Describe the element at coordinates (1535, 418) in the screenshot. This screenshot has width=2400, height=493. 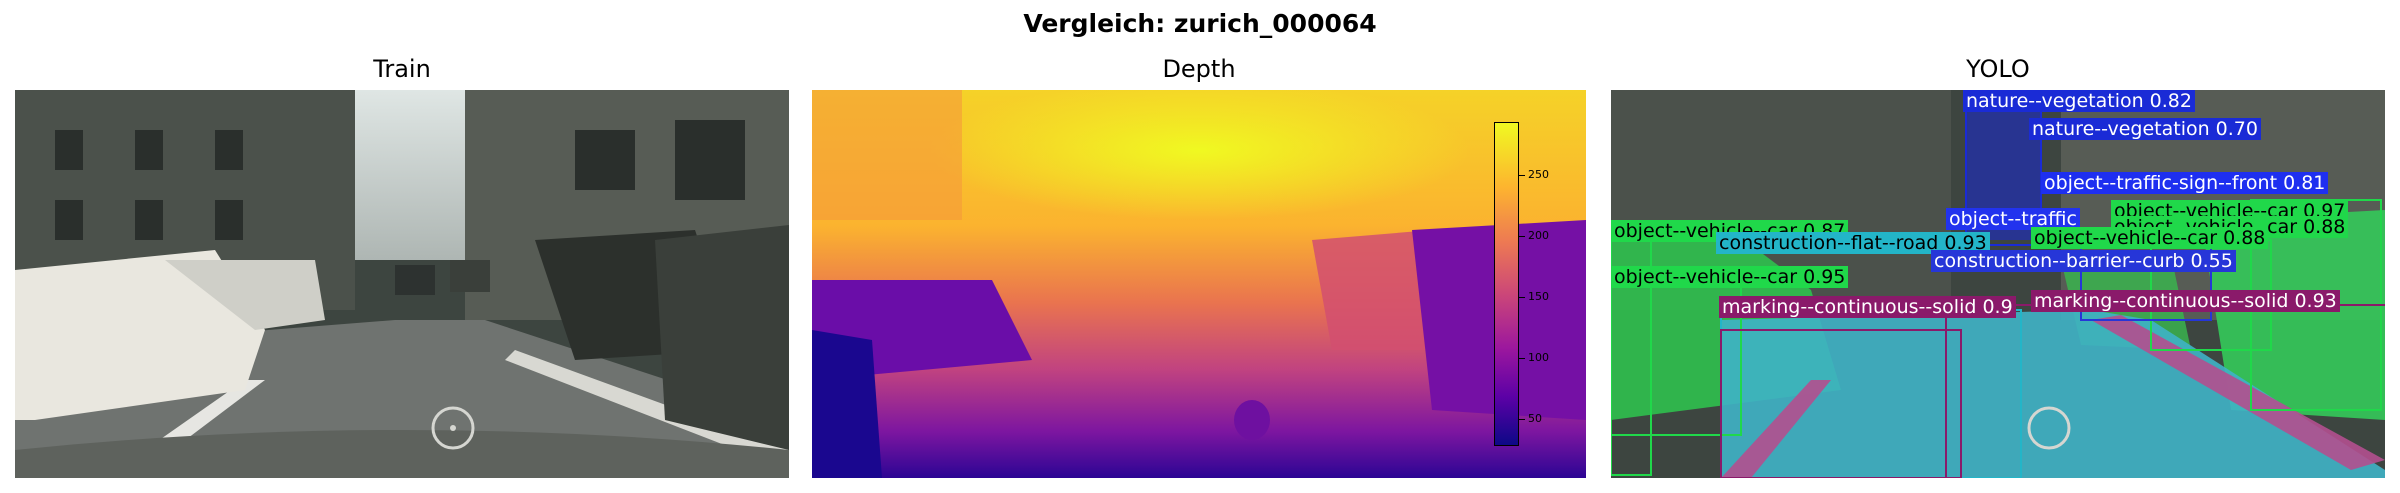
I see `colorbar-tick-label: 50` at that location.